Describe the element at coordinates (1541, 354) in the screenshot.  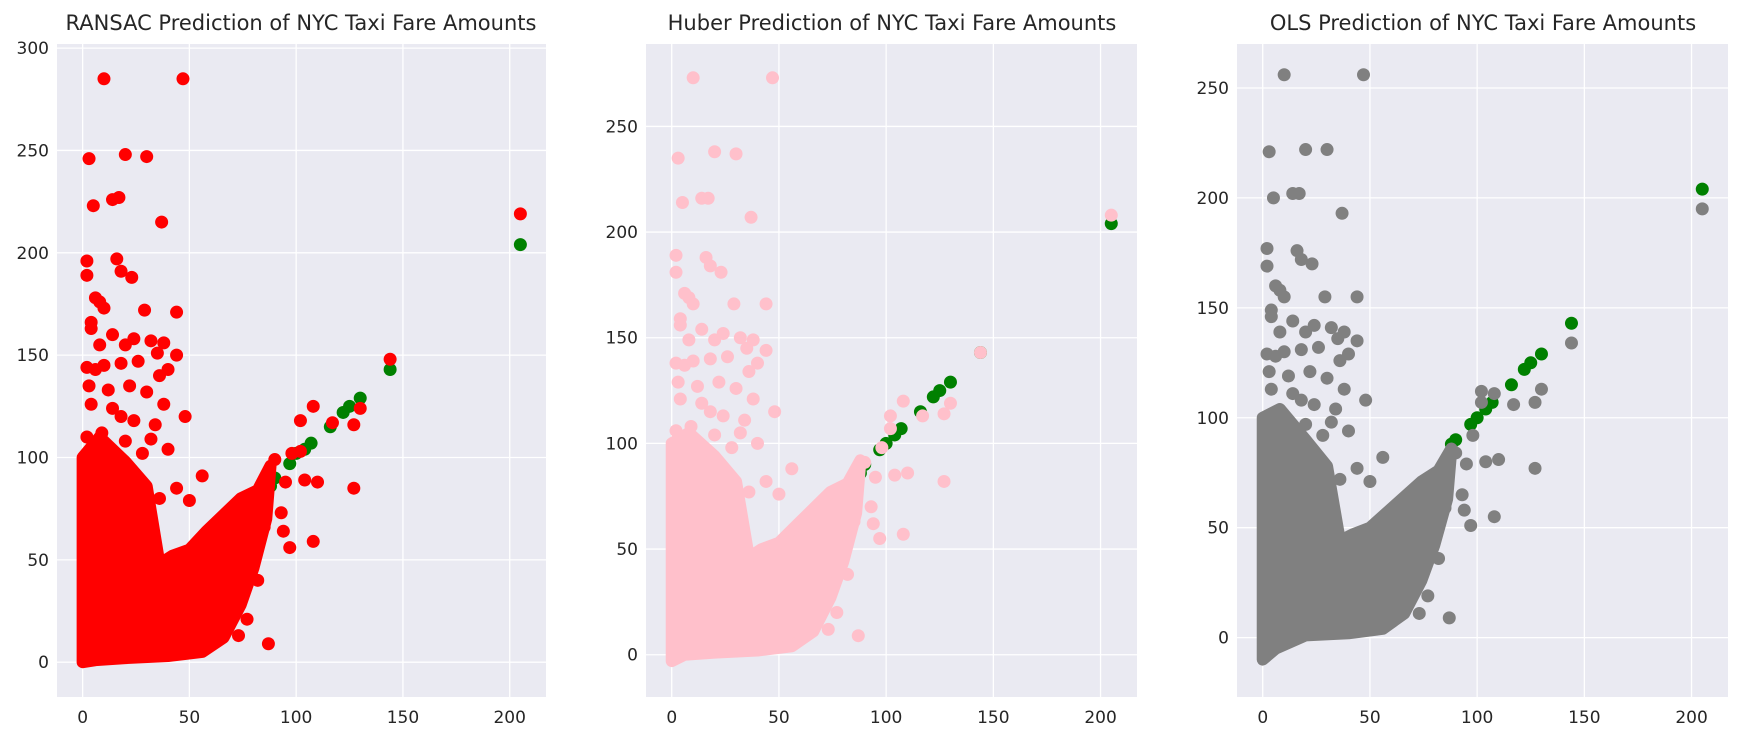
I see `ols-actual-point` at that location.